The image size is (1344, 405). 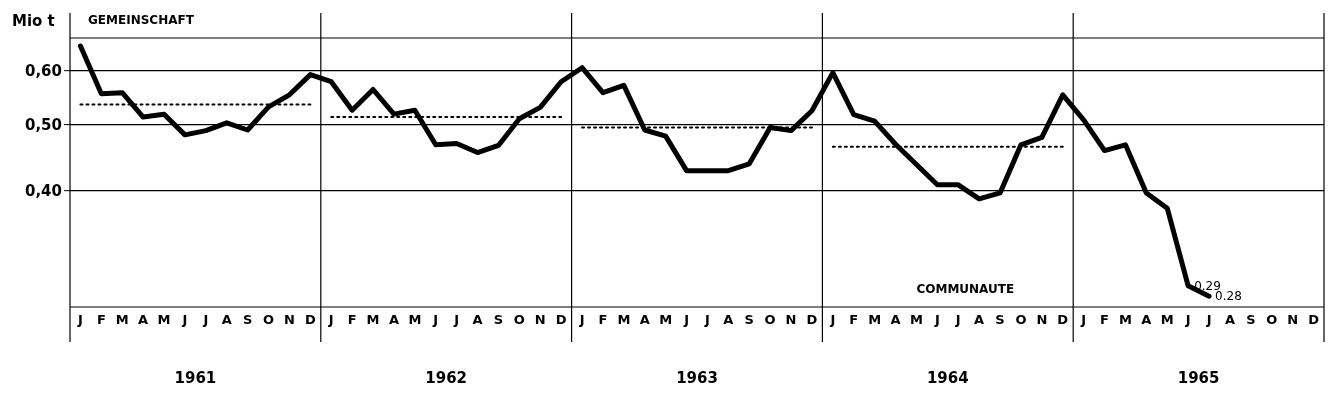 I want to click on y-tick-label: 0,60, so click(x=43, y=70).